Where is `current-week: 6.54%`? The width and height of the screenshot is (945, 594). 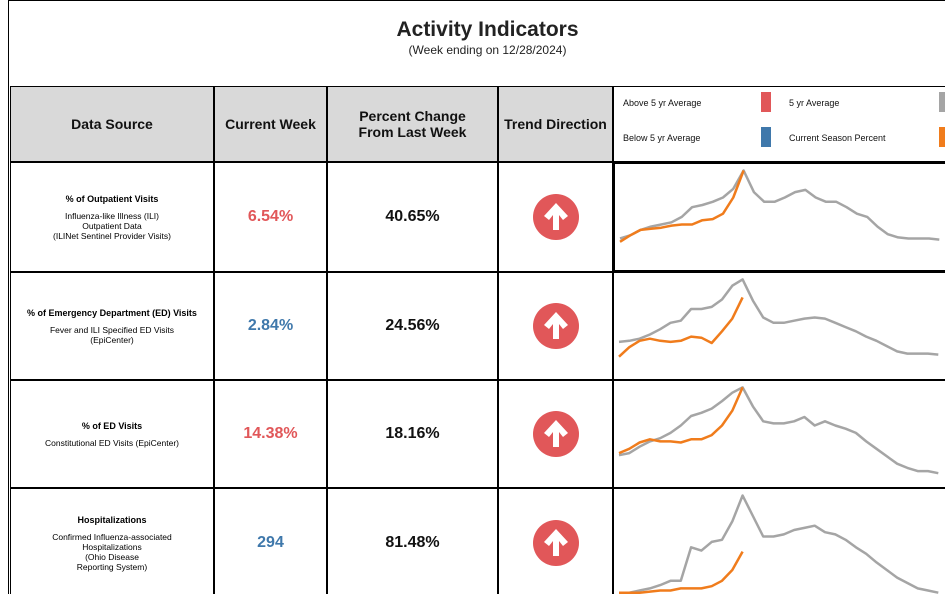 current-week: 6.54% is located at coordinates (270, 217).